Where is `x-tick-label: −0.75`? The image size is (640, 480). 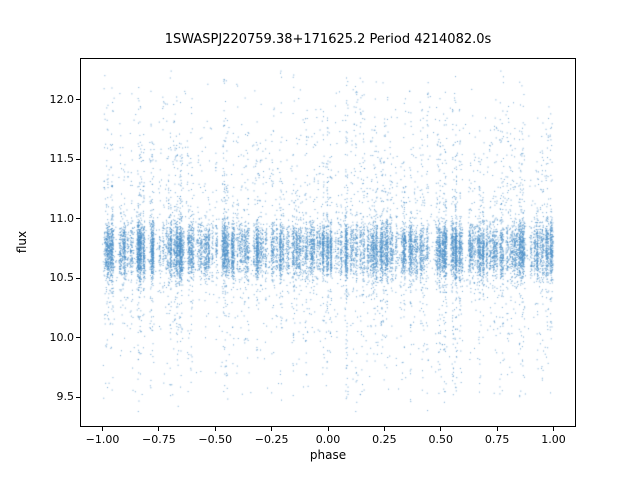 x-tick-label: −0.75 is located at coordinates (159, 439).